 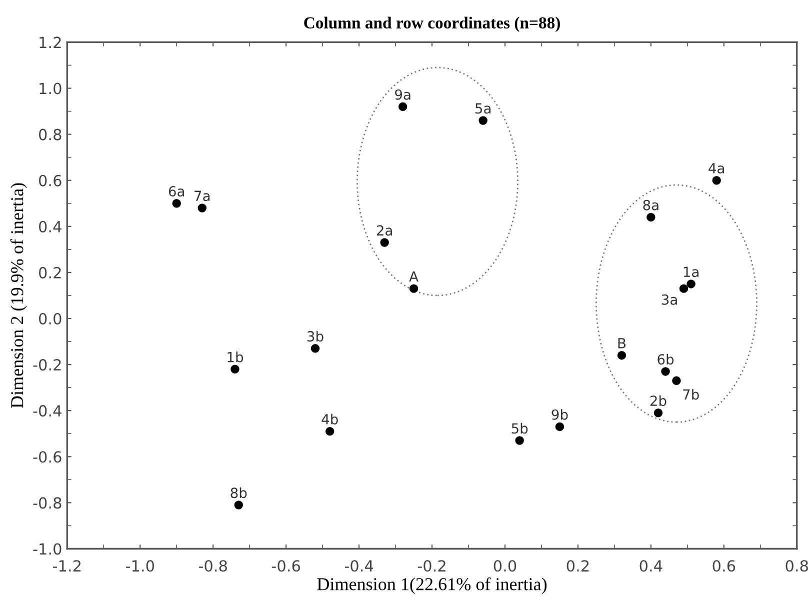 I want to click on y-tick-label: 0.6, so click(x=50, y=180).